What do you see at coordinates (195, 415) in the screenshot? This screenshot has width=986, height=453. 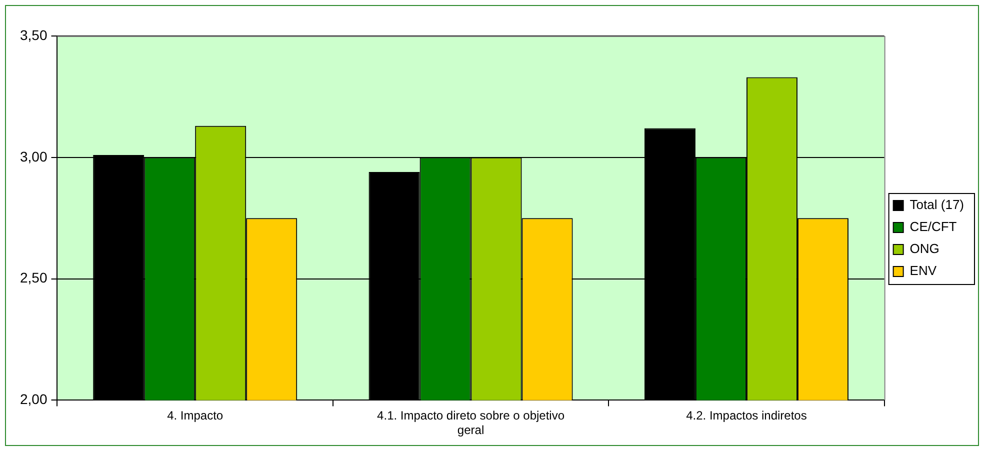 I see `x-tick-label: 4. Impacto` at bounding box center [195, 415].